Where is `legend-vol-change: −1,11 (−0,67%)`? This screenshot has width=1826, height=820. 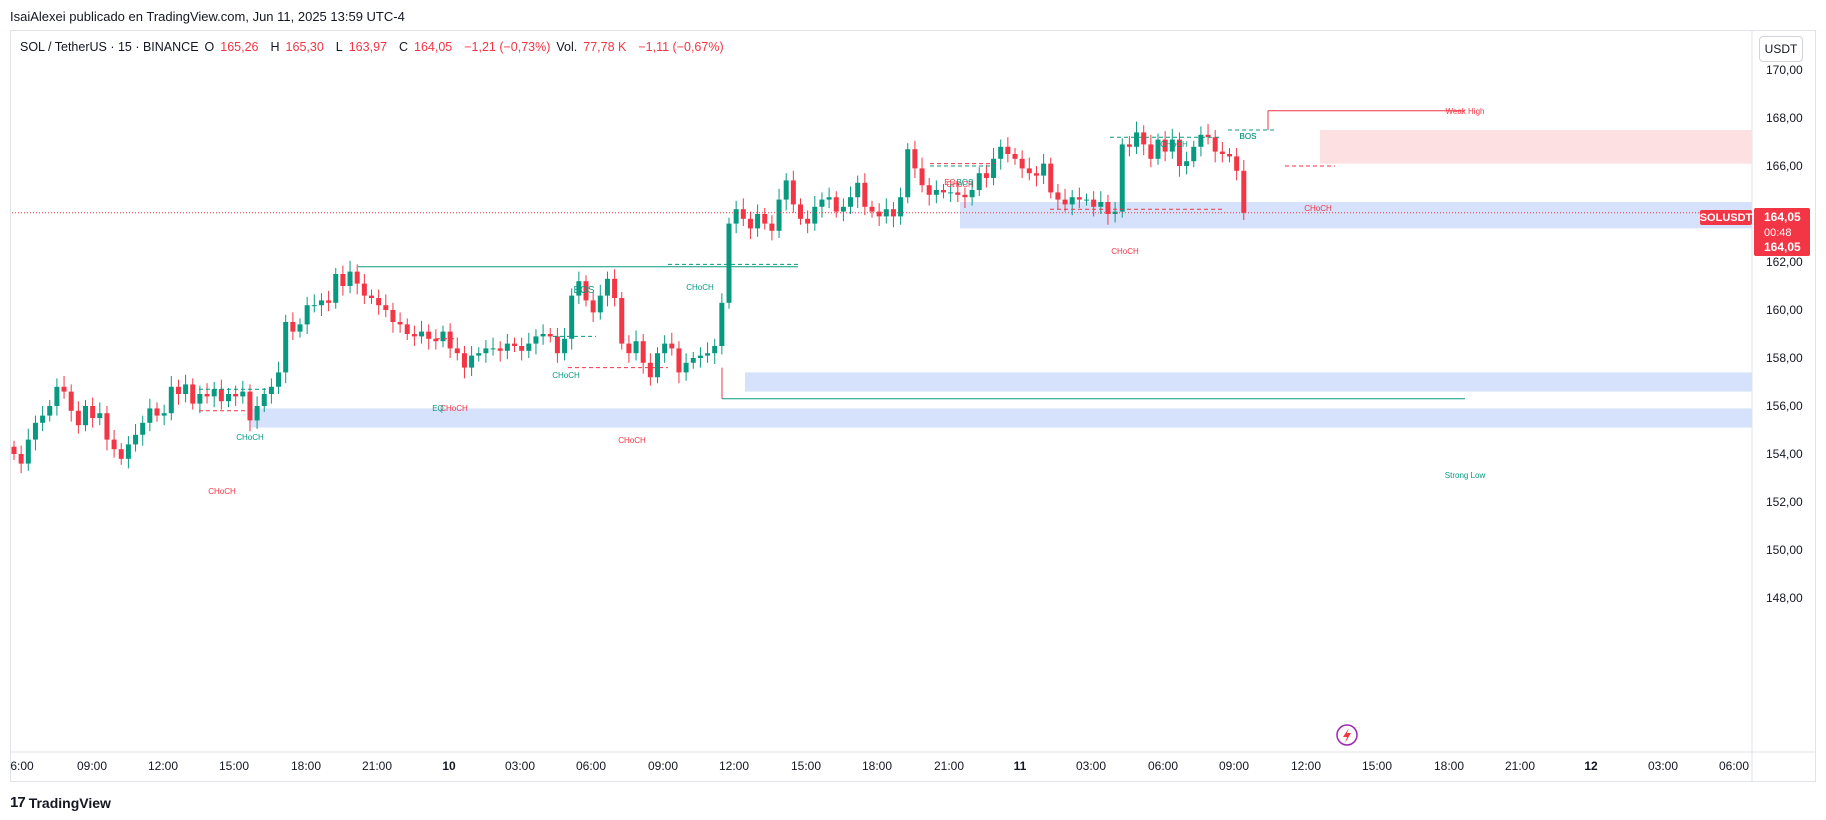 legend-vol-change: −1,11 (−0,67%) is located at coordinates (681, 47).